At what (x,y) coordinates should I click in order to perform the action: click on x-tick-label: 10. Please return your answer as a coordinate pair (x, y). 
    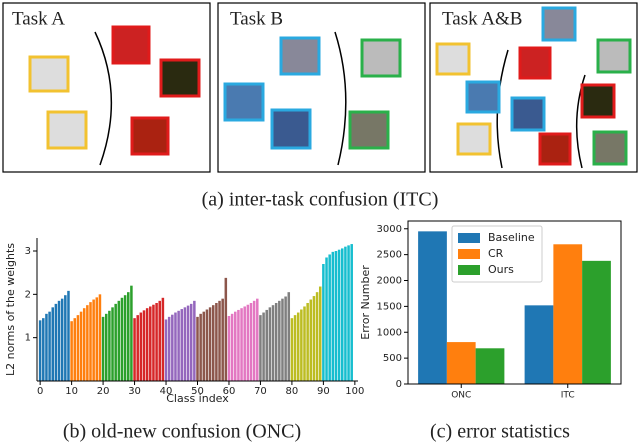
    Looking at the image, I should click on (71, 391).